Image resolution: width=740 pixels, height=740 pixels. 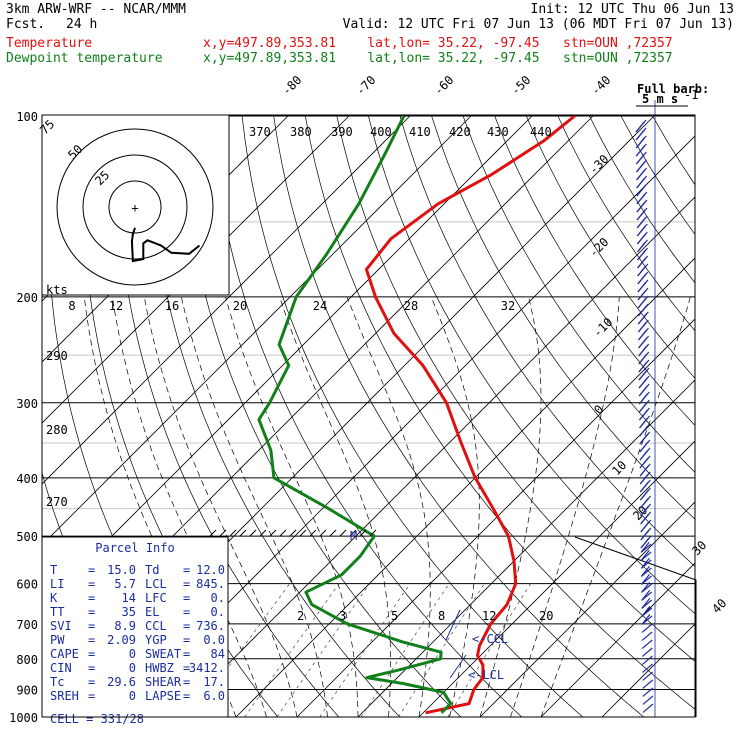 I want to click on parcel-cell: CELL = 331/28, so click(x=97, y=719).